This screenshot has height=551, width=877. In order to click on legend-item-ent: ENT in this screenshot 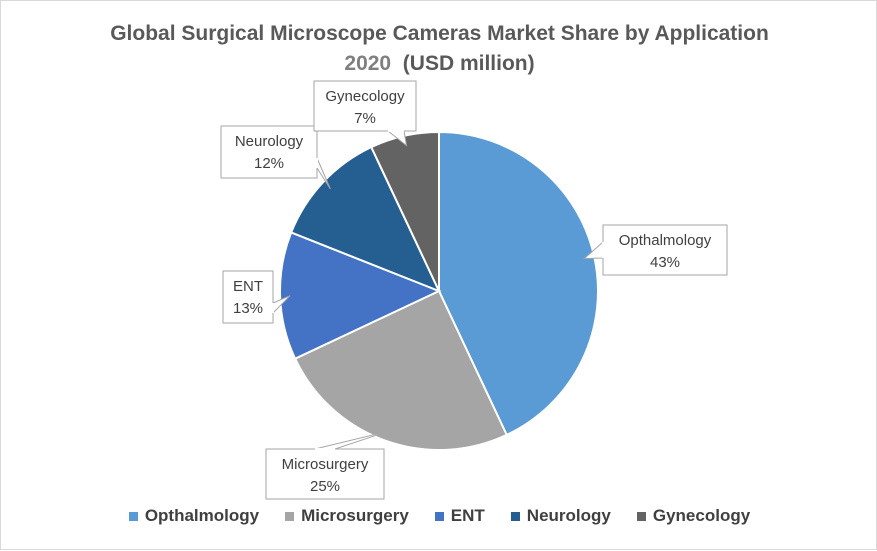, I will do `click(459, 516)`.